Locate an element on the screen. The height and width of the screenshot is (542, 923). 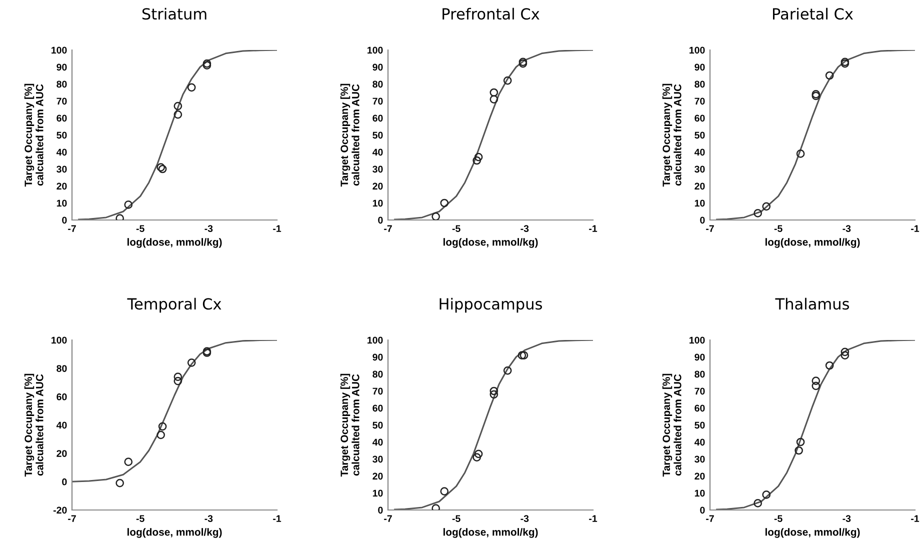
chart-title: Temporal Cx is located at coordinates (174, 305).